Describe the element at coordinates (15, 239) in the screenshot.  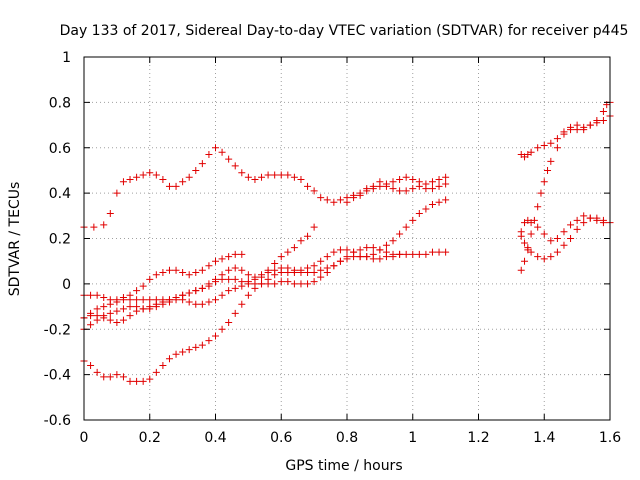
I see `y-axis-label: SDTVAR / TECUs` at that location.